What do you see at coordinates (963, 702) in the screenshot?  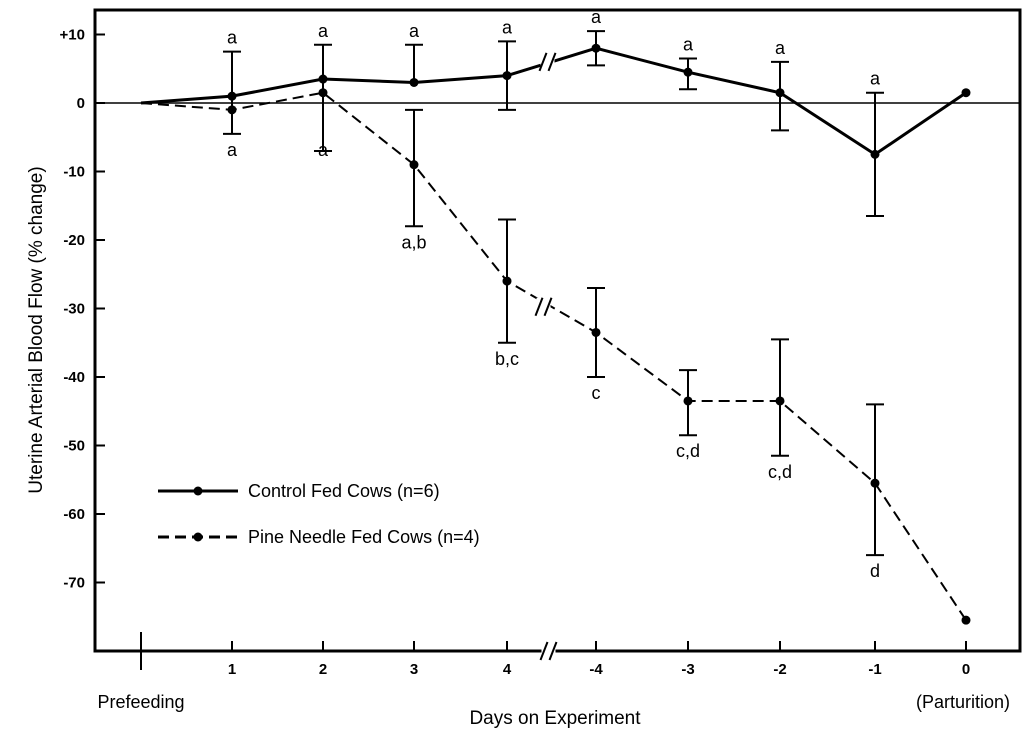 I see `x-axis-annotation: (Parturition)` at bounding box center [963, 702].